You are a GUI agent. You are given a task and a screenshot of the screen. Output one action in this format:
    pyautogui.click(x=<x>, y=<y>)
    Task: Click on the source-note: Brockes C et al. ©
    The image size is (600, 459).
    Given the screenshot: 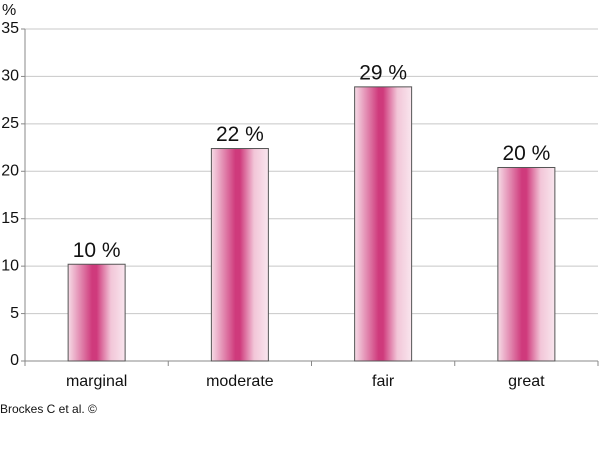 What is the action you would take?
    pyautogui.click(x=48, y=409)
    